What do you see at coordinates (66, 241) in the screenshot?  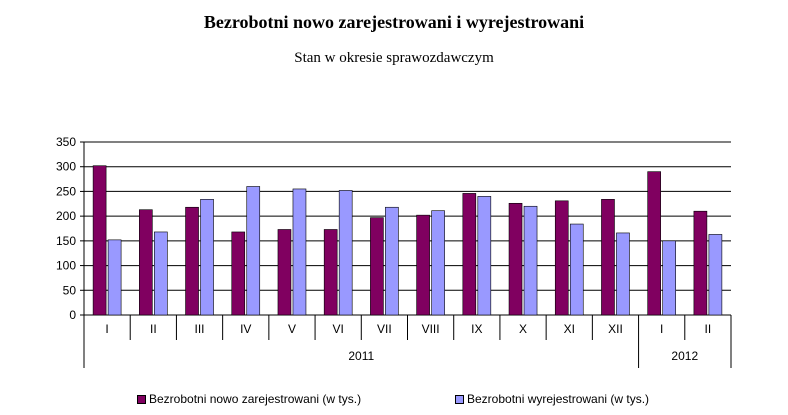 I see `y-tick-label: 150` at bounding box center [66, 241].